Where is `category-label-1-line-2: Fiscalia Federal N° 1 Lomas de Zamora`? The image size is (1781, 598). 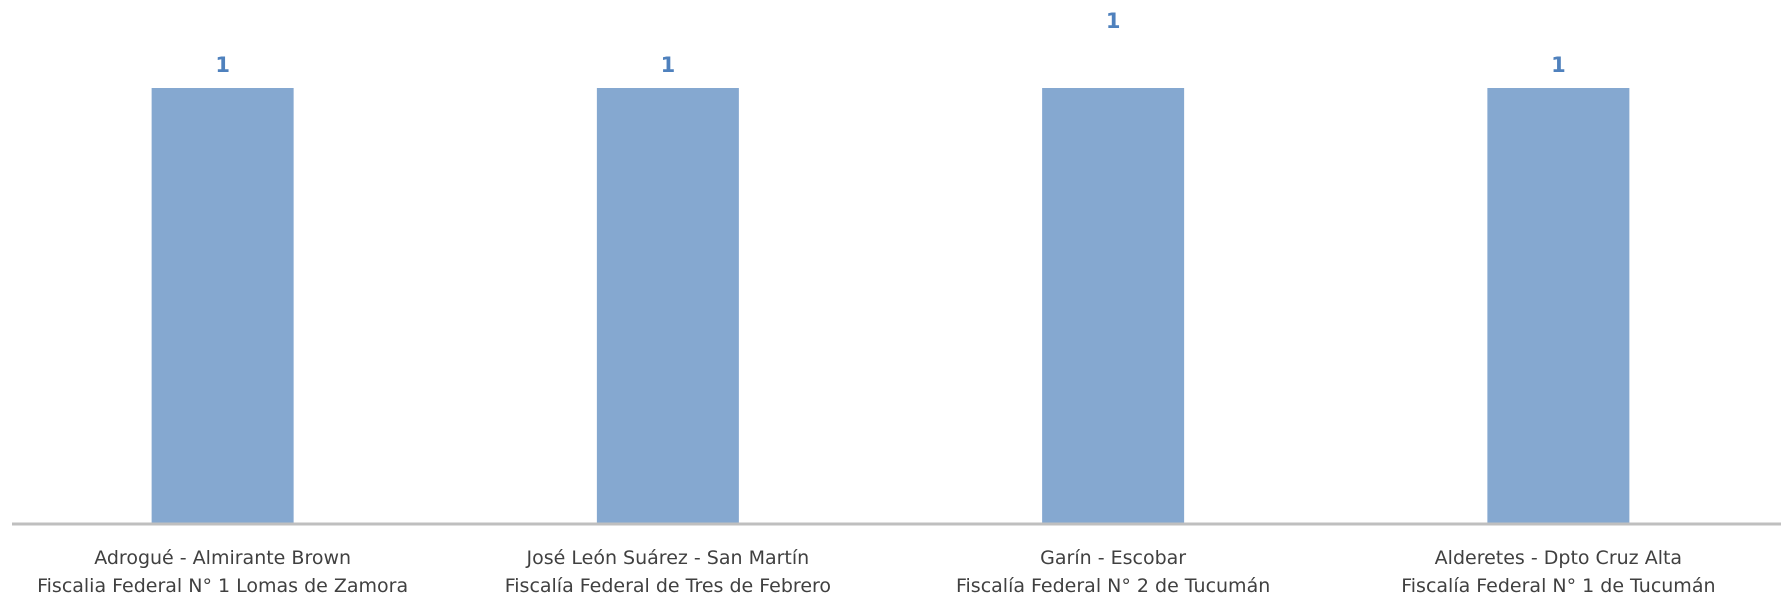 category-label-1-line-2: Fiscalia Federal N° 1 Lomas de Zamora is located at coordinates (222, 586).